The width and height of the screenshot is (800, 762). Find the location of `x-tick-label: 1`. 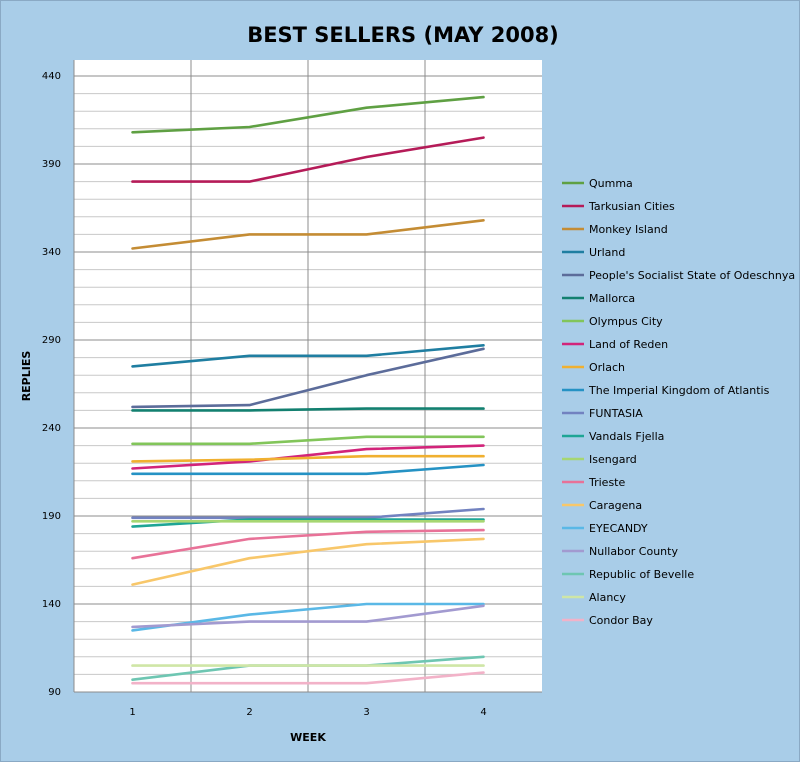

x-tick-label: 1 is located at coordinates (132, 712).